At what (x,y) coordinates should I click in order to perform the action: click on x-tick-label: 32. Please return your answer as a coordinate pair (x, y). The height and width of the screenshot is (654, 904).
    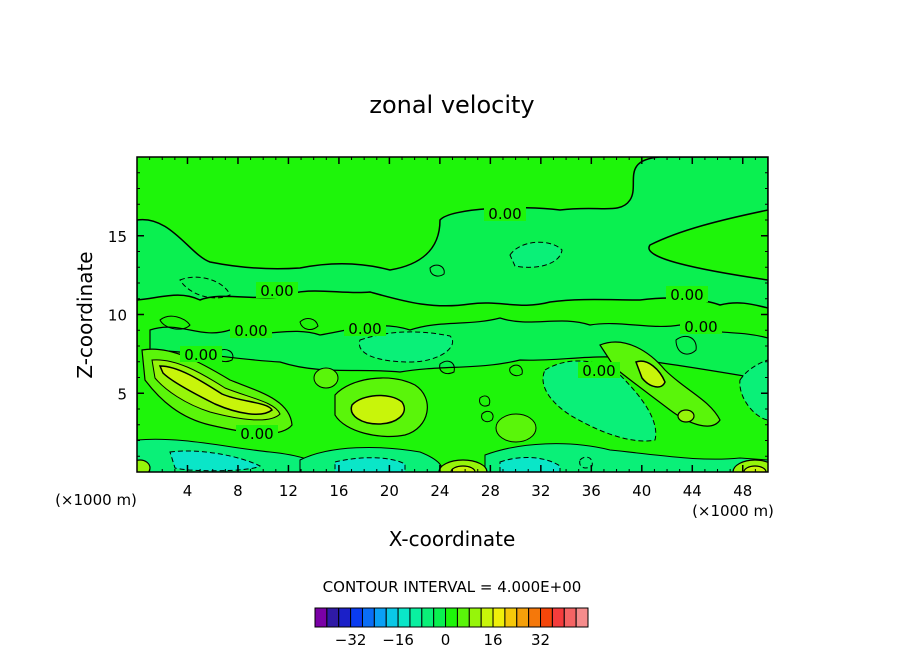
    Looking at the image, I should click on (540, 491).